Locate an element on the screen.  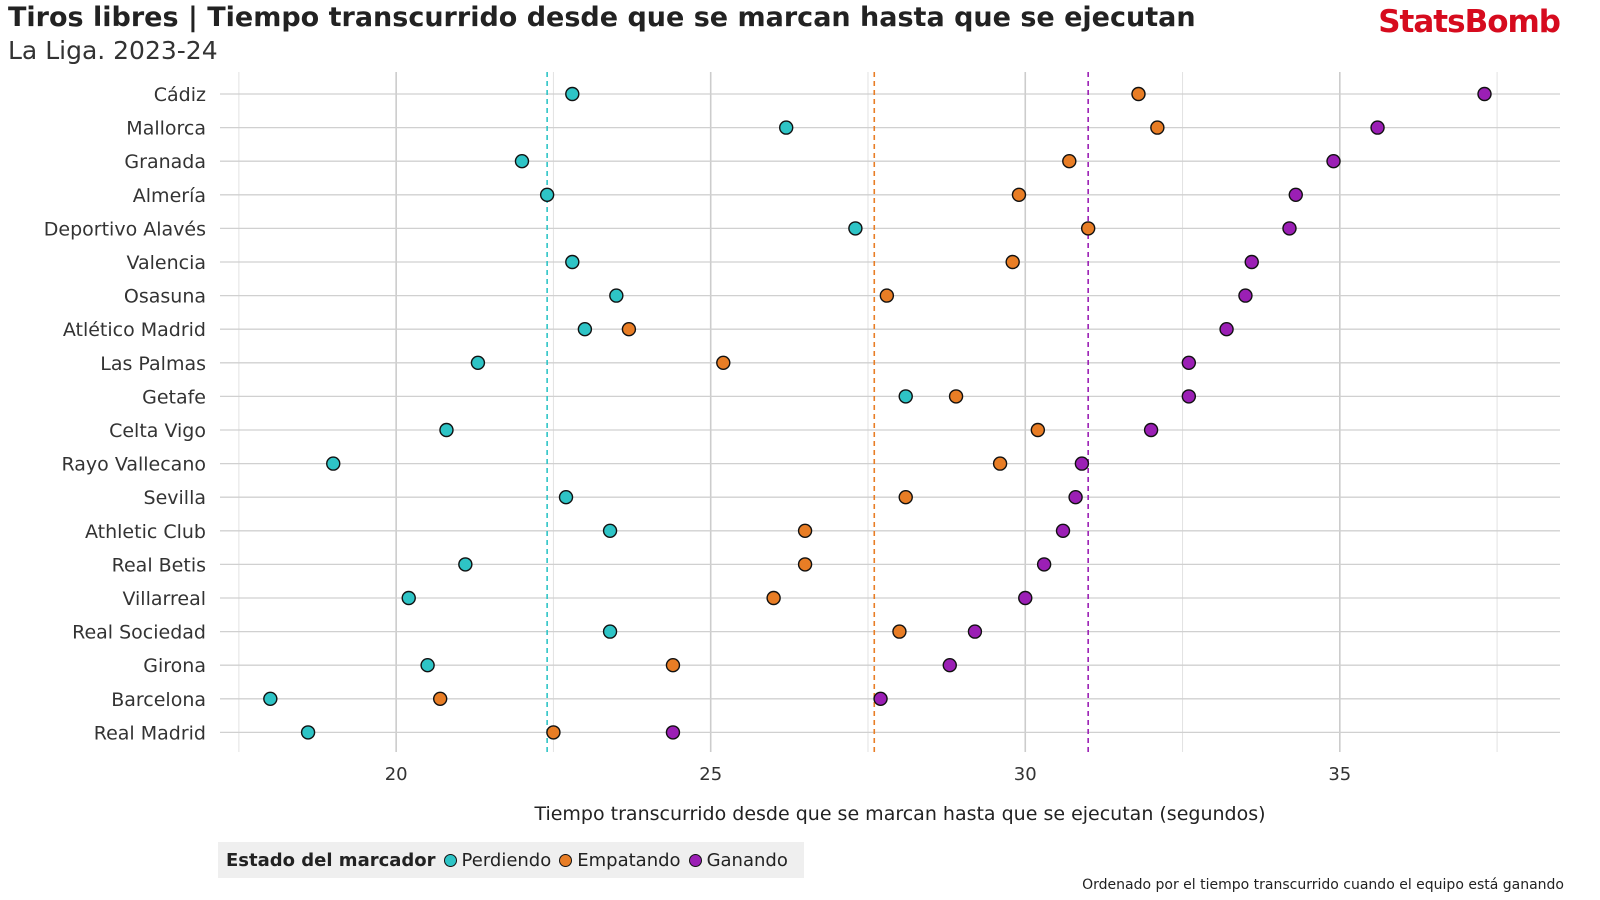
legend-item-empatando: Empatando is located at coordinates (620, 860).